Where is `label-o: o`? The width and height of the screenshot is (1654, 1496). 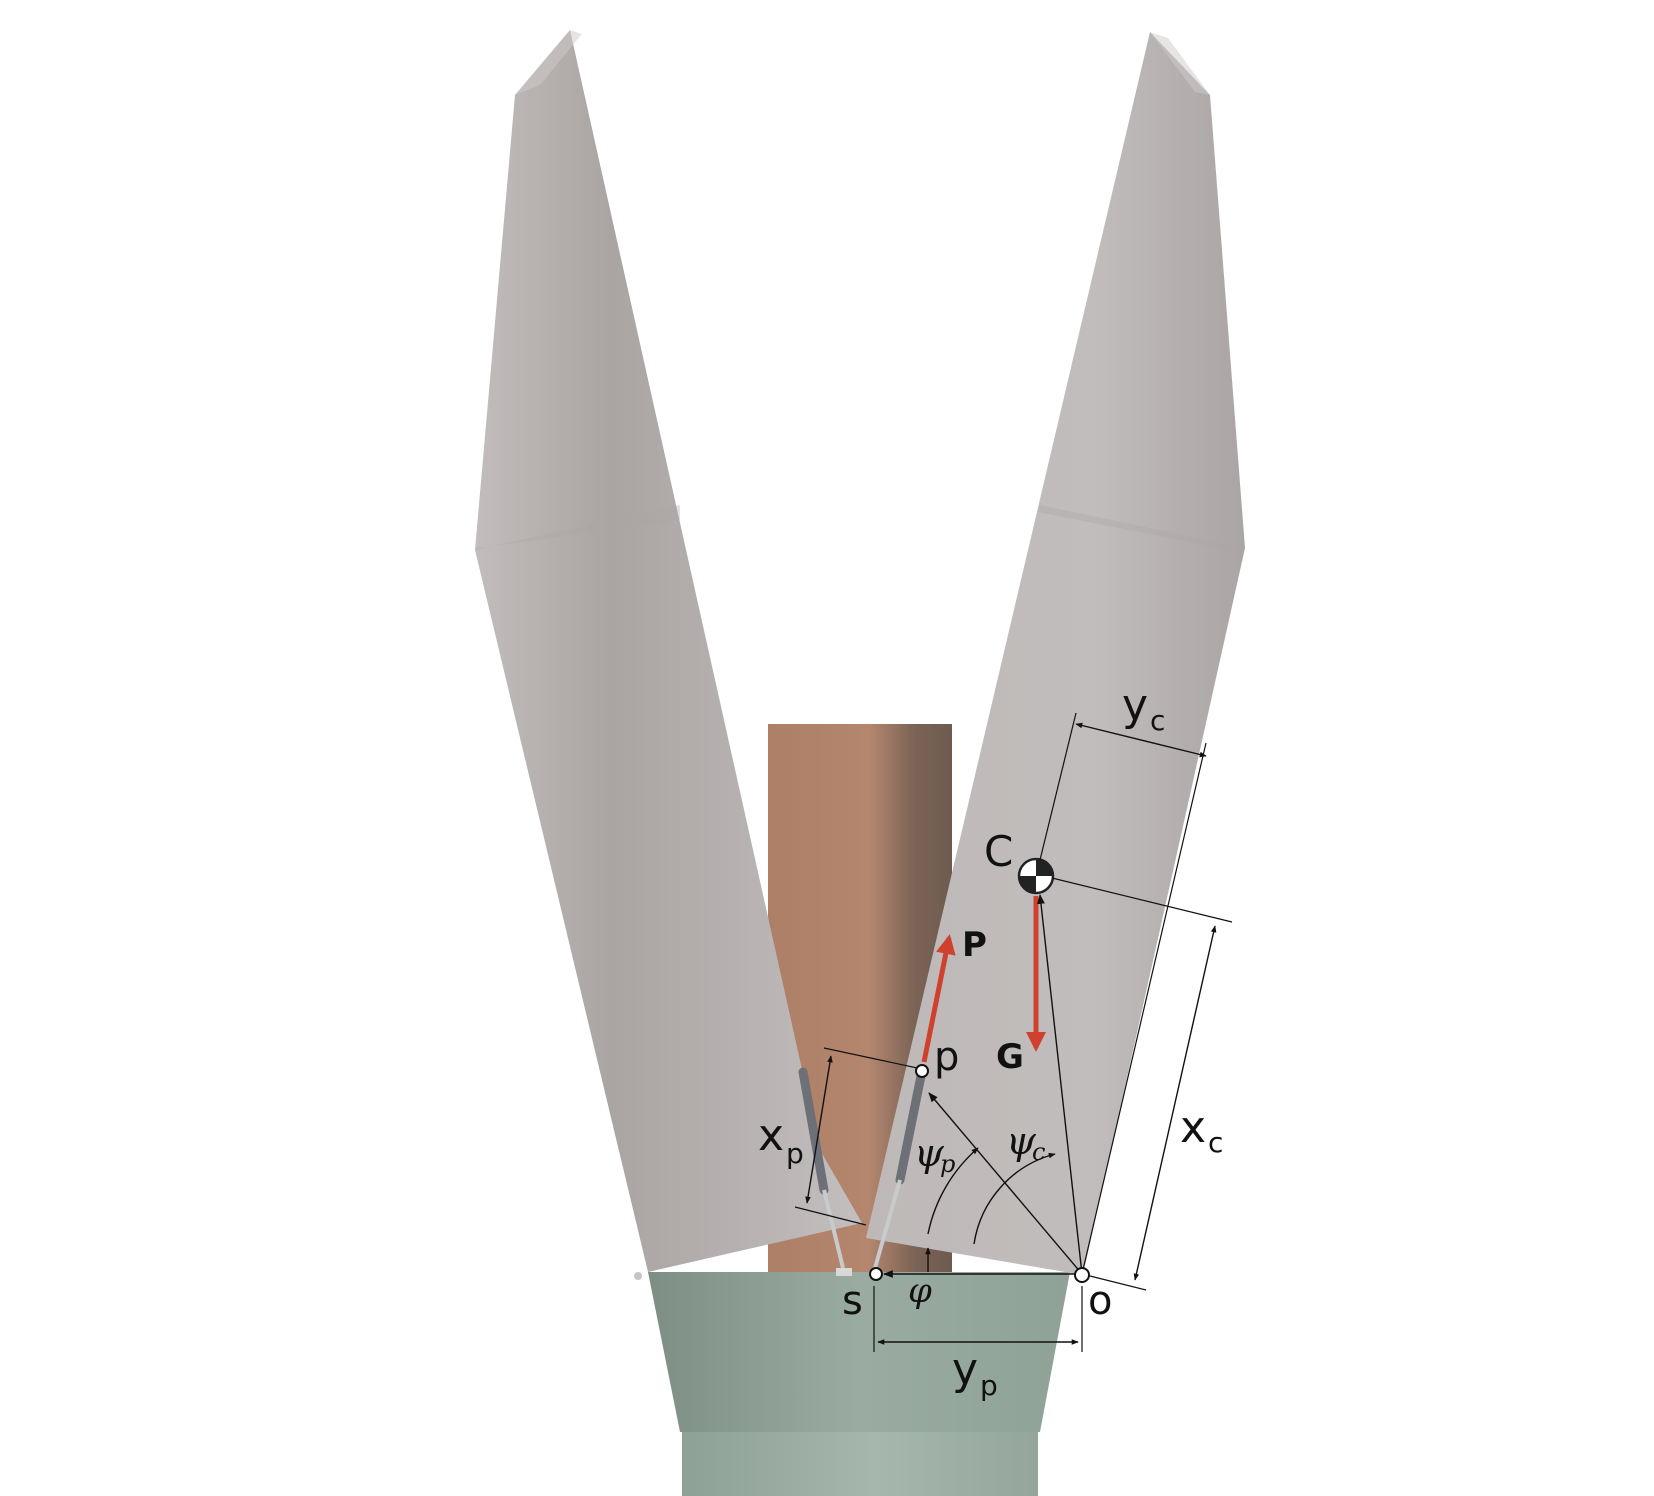
label-o: o is located at coordinates (1100, 1301).